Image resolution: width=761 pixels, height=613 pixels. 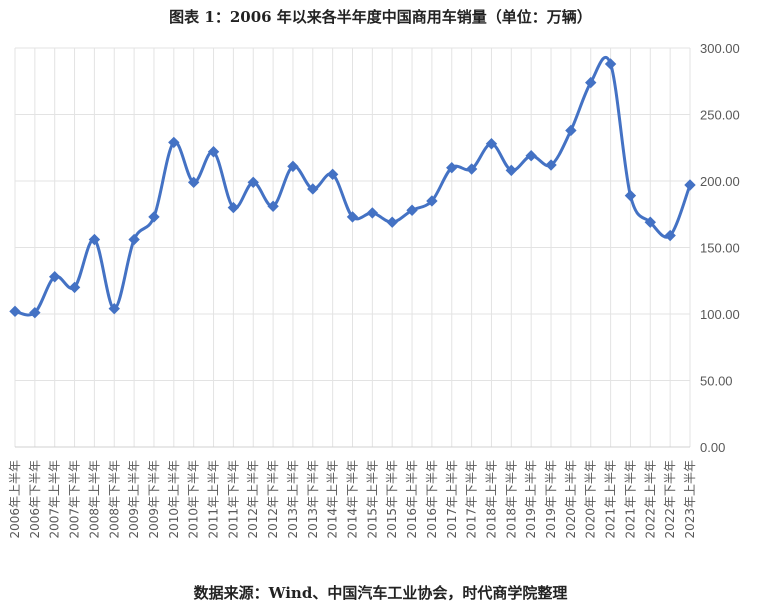 I want to click on x-tick-label: 2020年上半年, so click(x=571, y=499).